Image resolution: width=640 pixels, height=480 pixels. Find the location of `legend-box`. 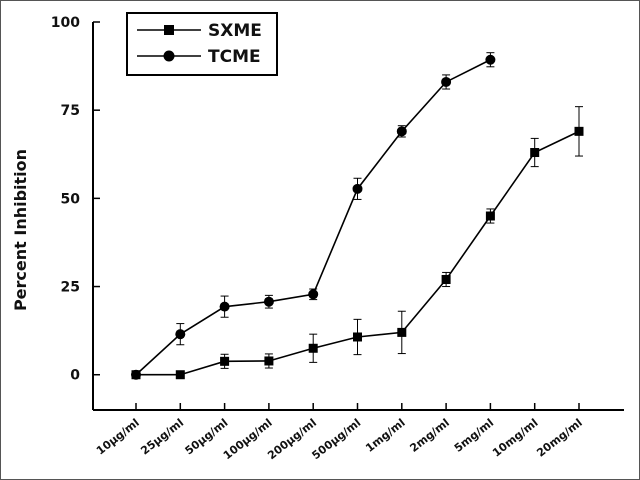

legend-box is located at coordinates (202, 44).